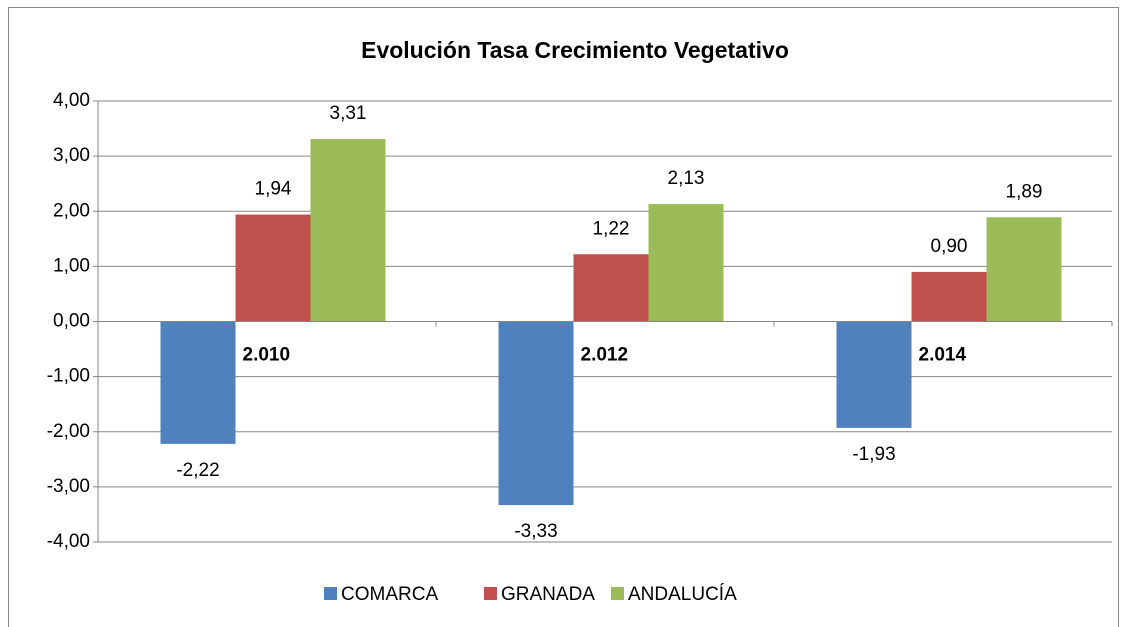 Image resolution: width=1130 pixels, height=627 pixels. Describe the element at coordinates (68, 541) in the screenshot. I see `y-tick-label: -4,00` at that location.